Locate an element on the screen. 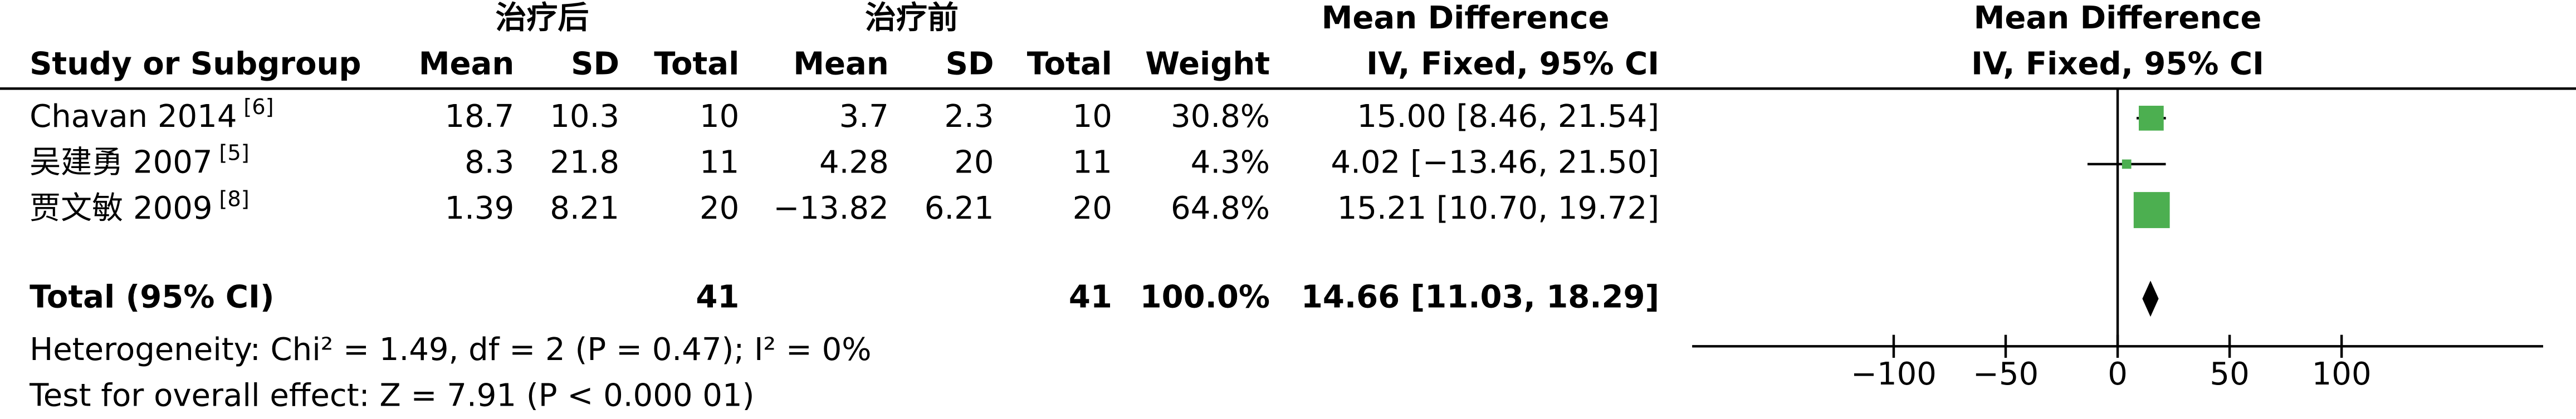  plot-subtitle: IV, Fixed, 95% CI is located at coordinates (2117, 64).